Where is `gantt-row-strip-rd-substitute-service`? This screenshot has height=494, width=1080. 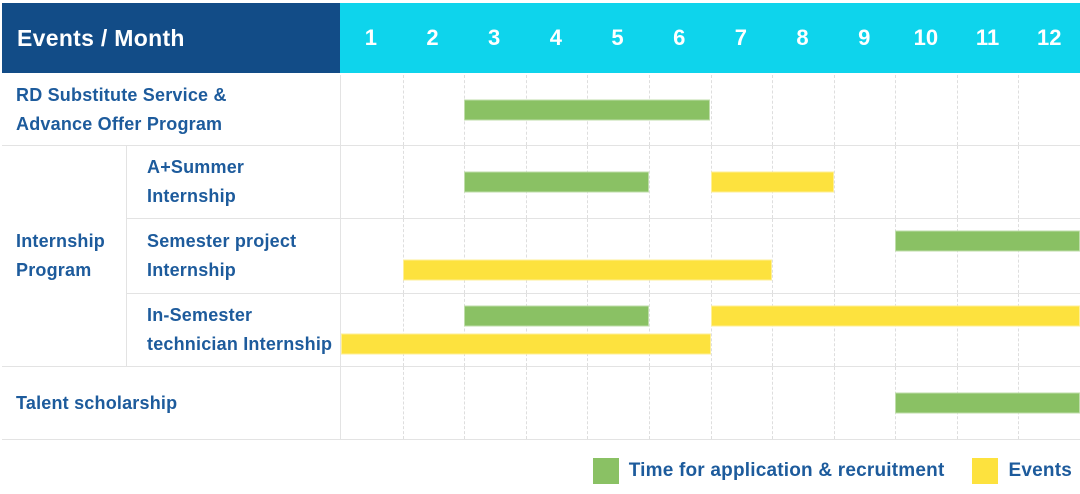 gantt-row-strip-rd-substitute-service is located at coordinates (710, 110).